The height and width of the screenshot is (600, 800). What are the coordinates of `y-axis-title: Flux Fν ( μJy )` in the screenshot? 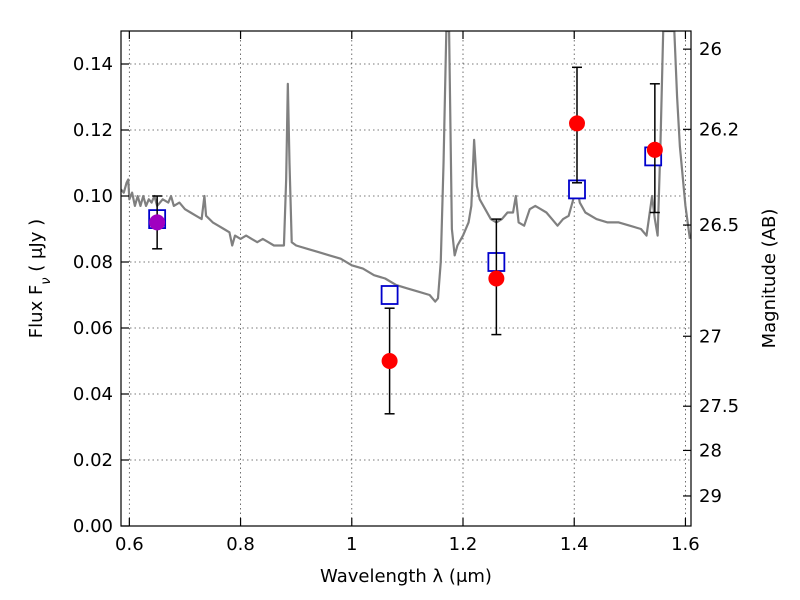 It's located at (40, 278).